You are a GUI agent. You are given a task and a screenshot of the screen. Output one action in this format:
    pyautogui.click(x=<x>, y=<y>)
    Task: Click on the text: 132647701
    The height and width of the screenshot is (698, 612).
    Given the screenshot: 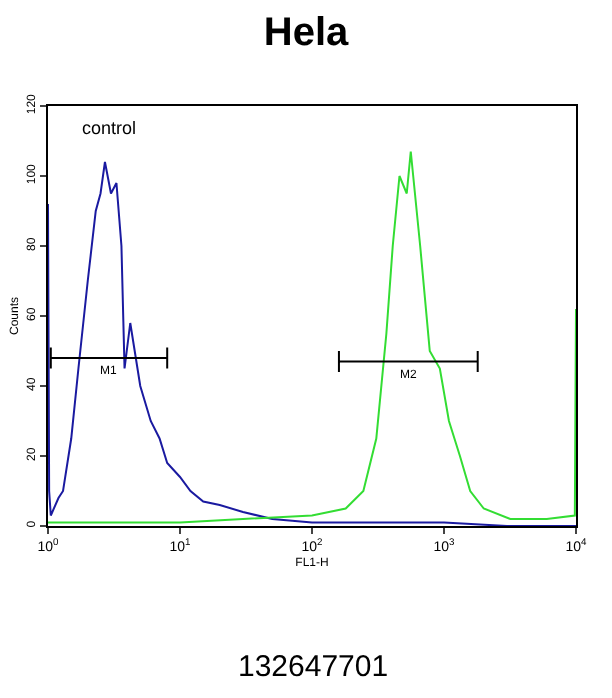 What is the action you would take?
    pyautogui.click(x=313, y=667)
    